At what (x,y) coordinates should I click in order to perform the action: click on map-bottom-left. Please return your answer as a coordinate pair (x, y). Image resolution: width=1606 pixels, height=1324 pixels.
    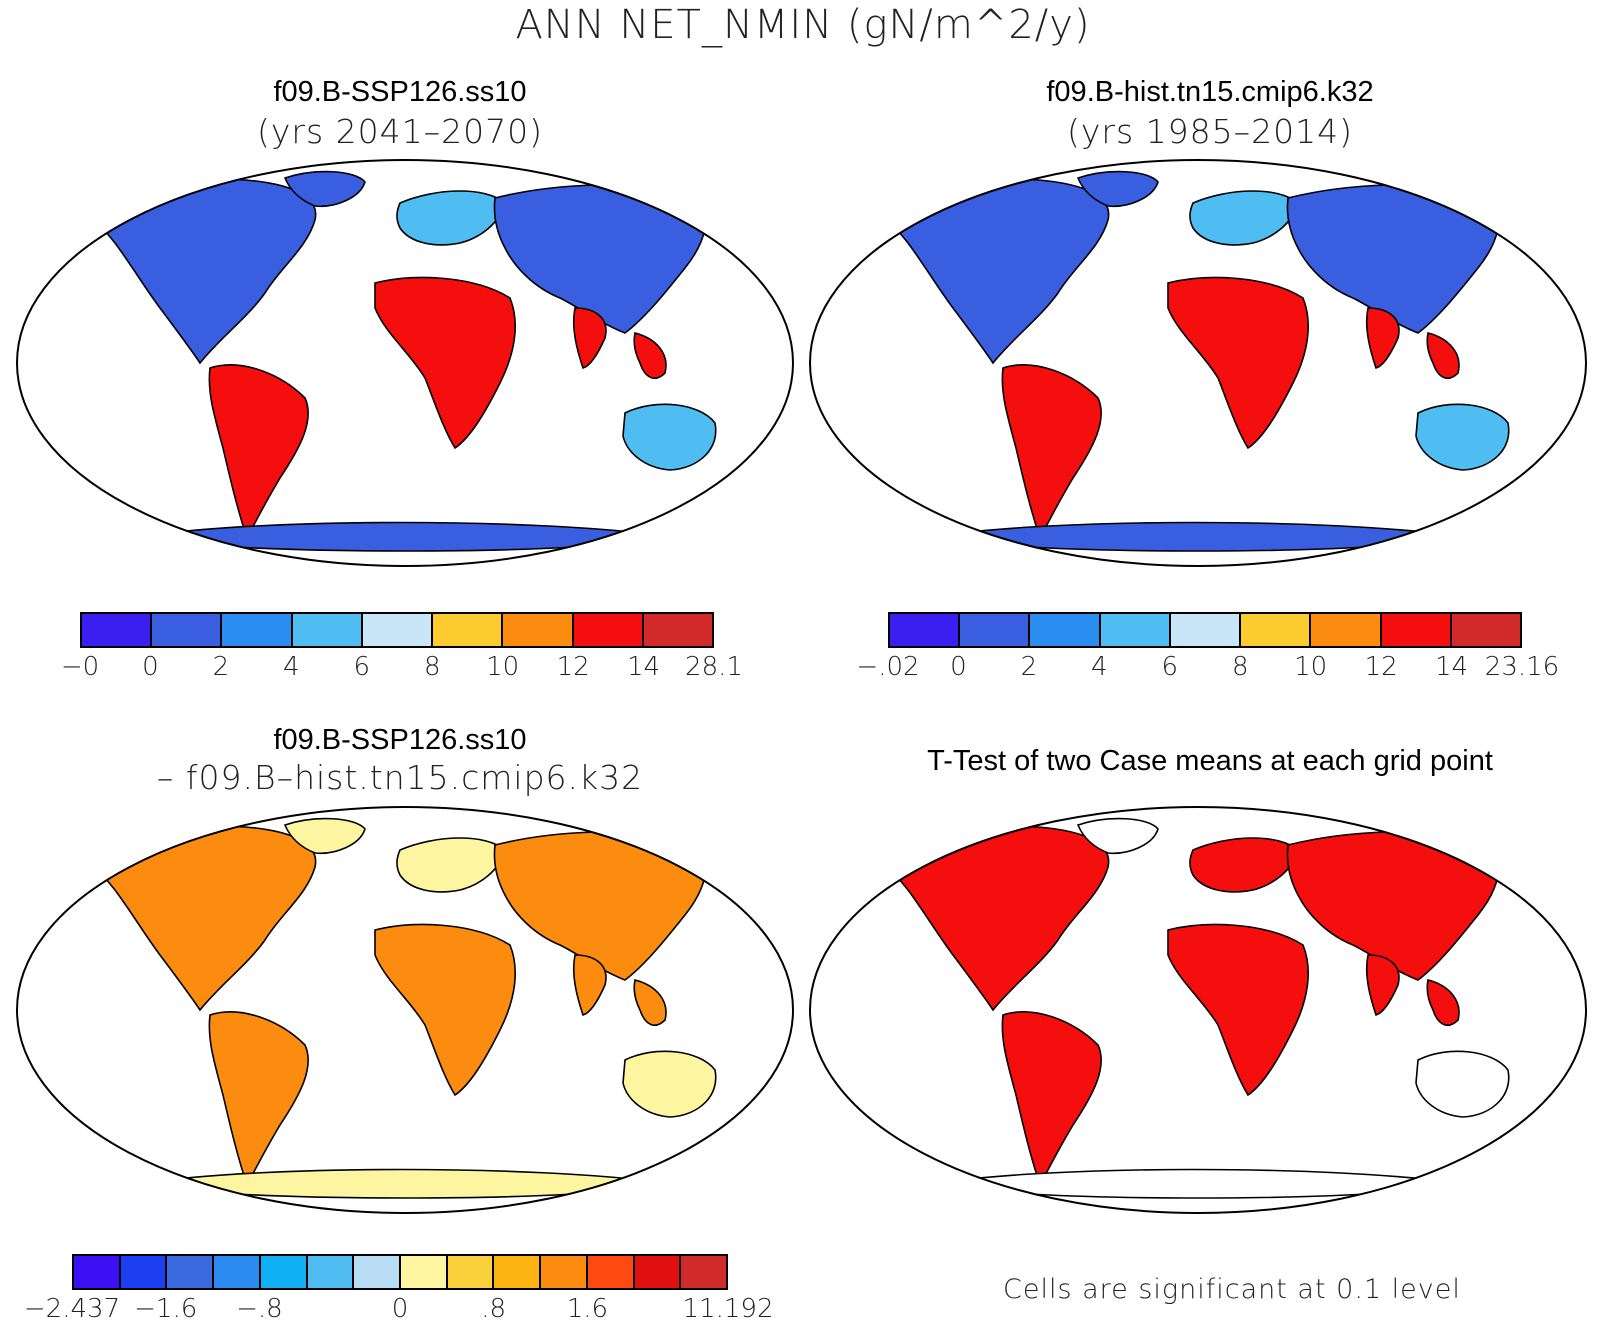
    Looking at the image, I should click on (405, 1010).